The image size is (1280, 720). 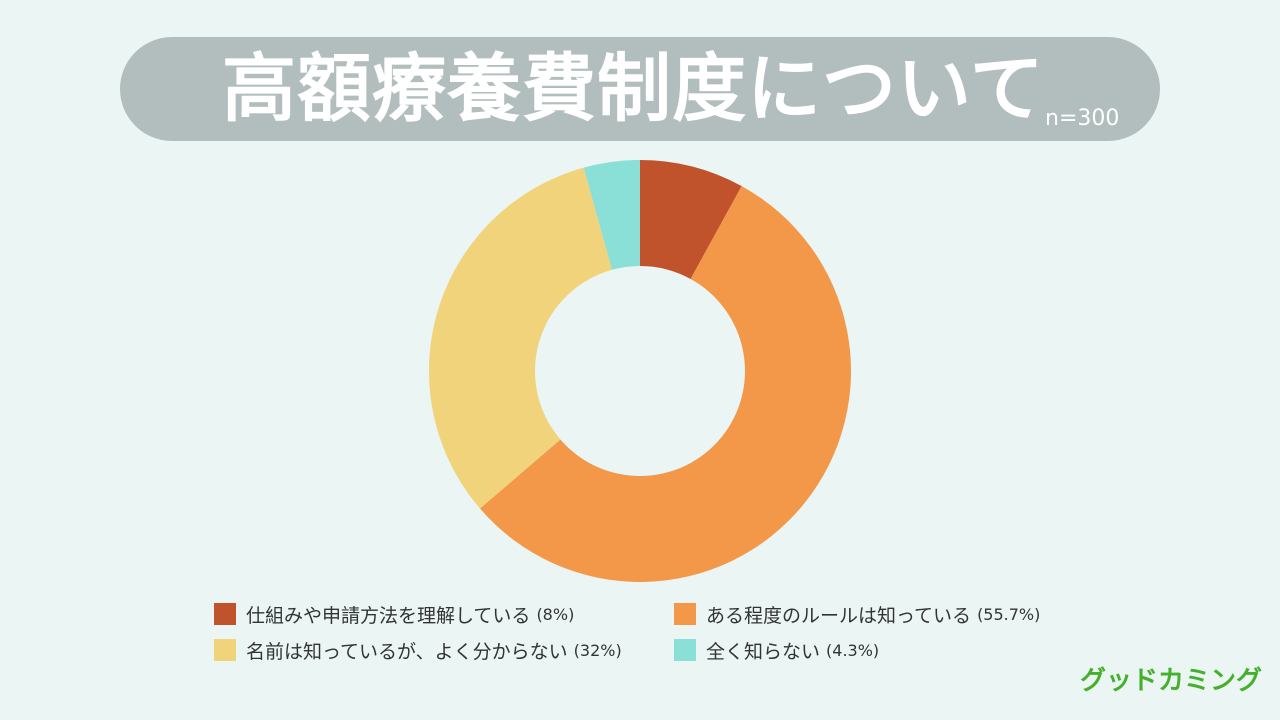 What do you see at coordinates (691, 219) in the screenshot?
I see `donut-slice-understand` at bounding box center [691, 219].